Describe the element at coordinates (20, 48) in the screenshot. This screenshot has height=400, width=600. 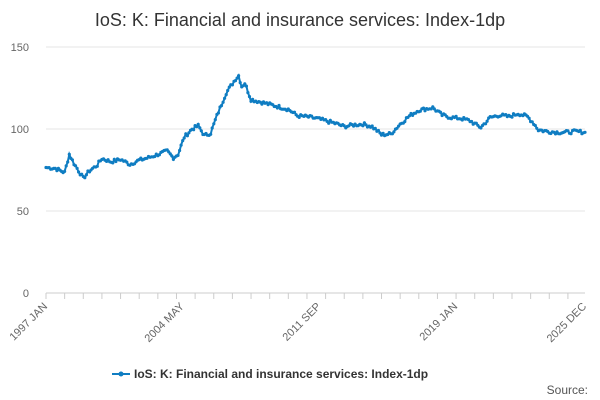
I see `y-tick-label: 150` at that location.